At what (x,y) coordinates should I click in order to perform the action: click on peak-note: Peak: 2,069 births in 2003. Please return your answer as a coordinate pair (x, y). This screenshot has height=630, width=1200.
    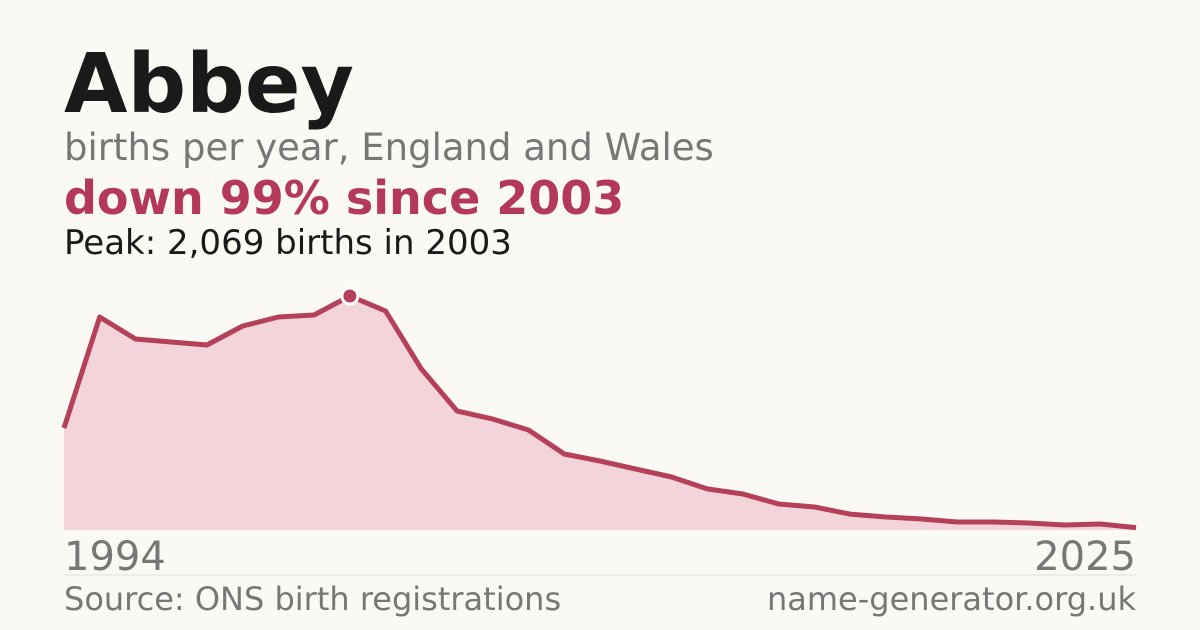
    Looking at the image, I should click on (288, 243).